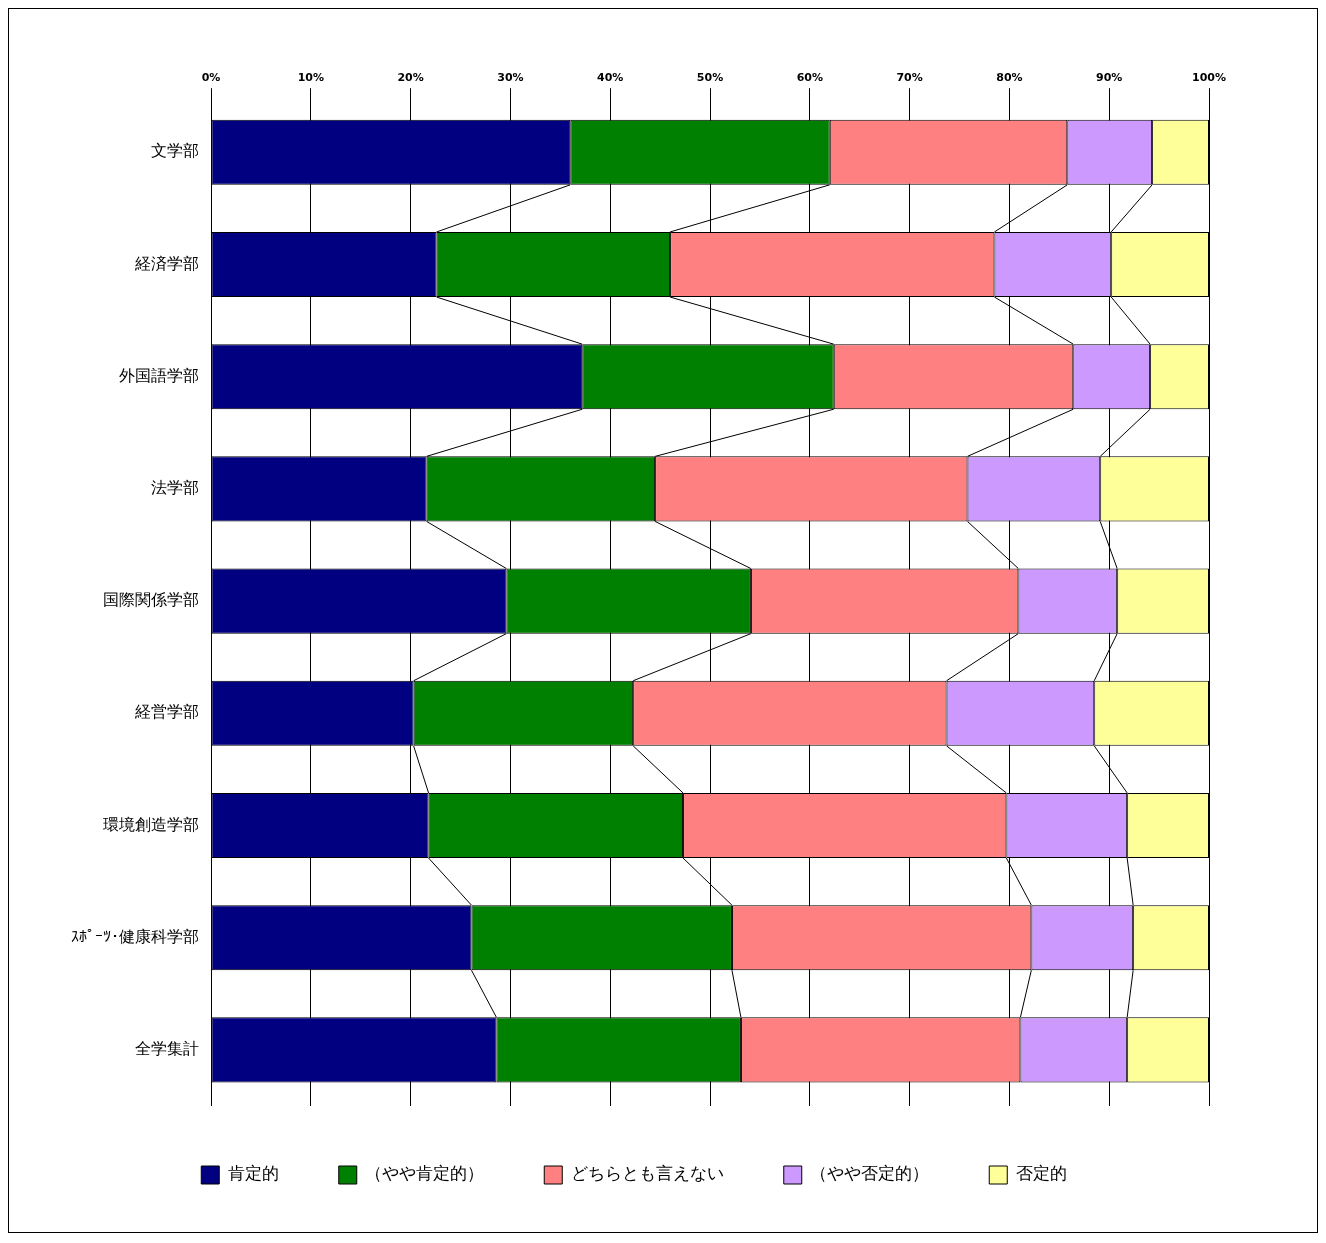 This screenshot has width=1326, height=1243. Describe the element at coordinates (159, 375) in the screenshot. I see `y-tick-label: 外国語学部` at that location.